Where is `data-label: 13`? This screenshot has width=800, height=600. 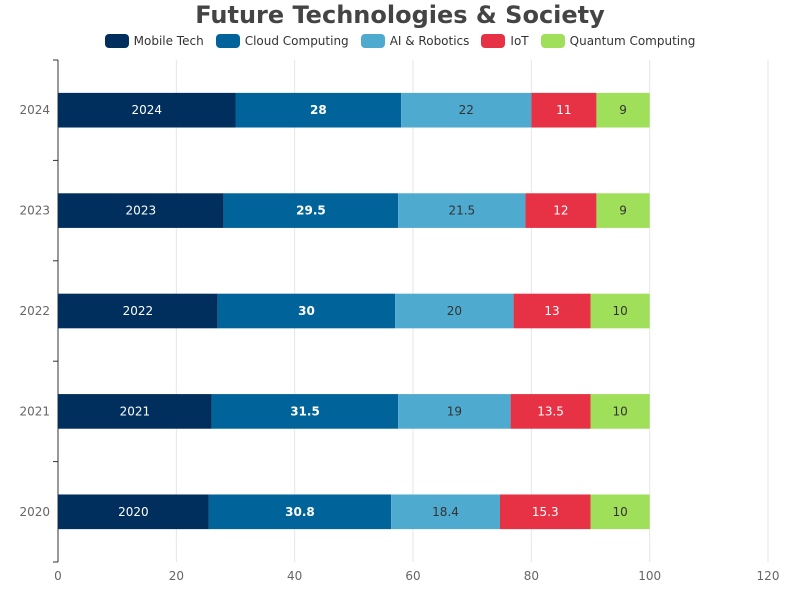
data-label: 13 is located at coordinates (551, 311).